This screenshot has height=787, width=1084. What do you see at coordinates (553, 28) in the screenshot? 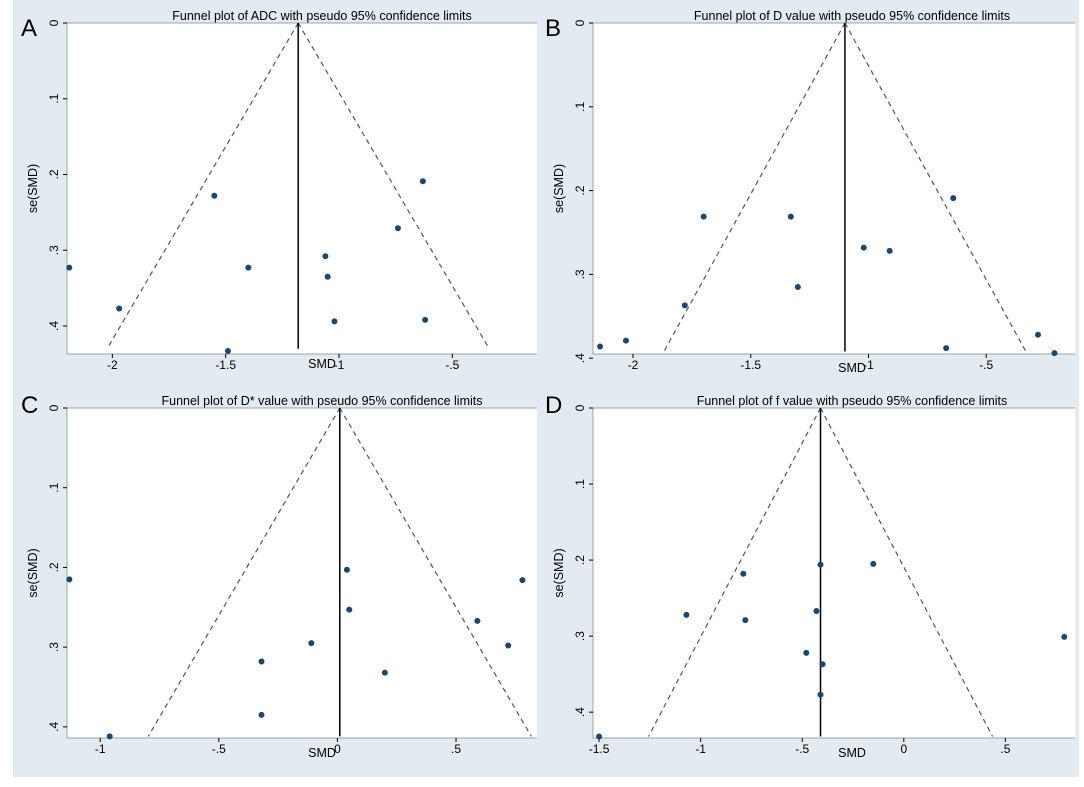
I see `panel-b-letter: B` at bounding box center [553, 28].